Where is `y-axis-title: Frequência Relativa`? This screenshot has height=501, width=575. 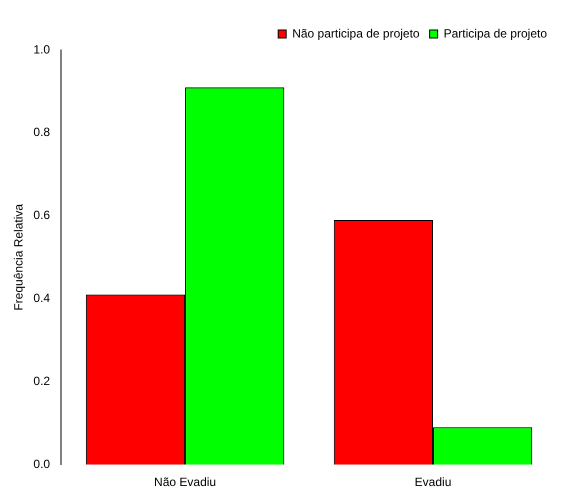
y-axis-title: Frequência Relativa is located at coordinates (19, 257).